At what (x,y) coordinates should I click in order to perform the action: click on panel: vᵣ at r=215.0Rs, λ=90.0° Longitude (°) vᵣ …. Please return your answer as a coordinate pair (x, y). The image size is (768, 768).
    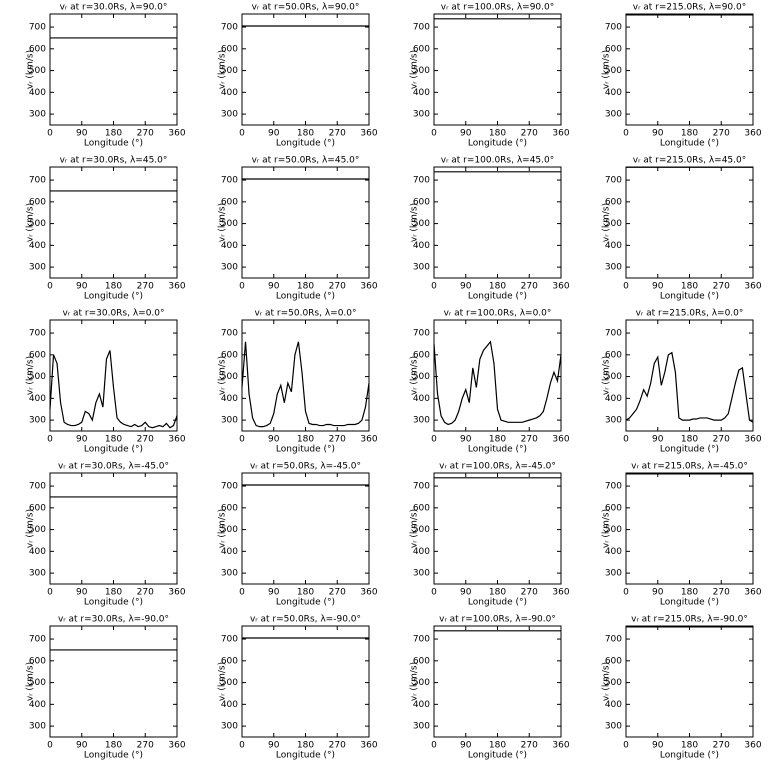
    Looking at the image, I should click on (682, 76).